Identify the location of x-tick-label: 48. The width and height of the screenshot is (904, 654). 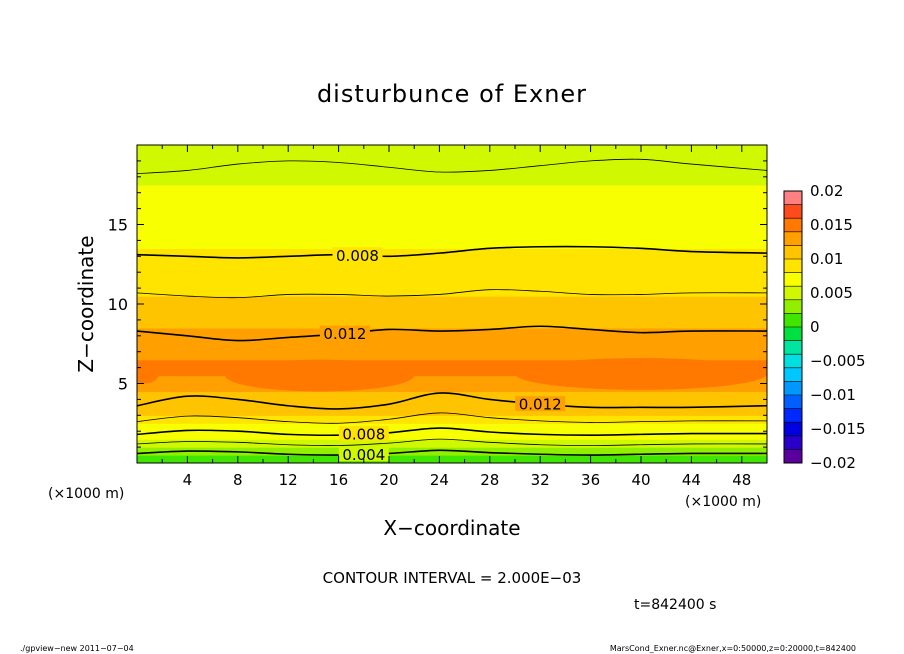
(741, 480).